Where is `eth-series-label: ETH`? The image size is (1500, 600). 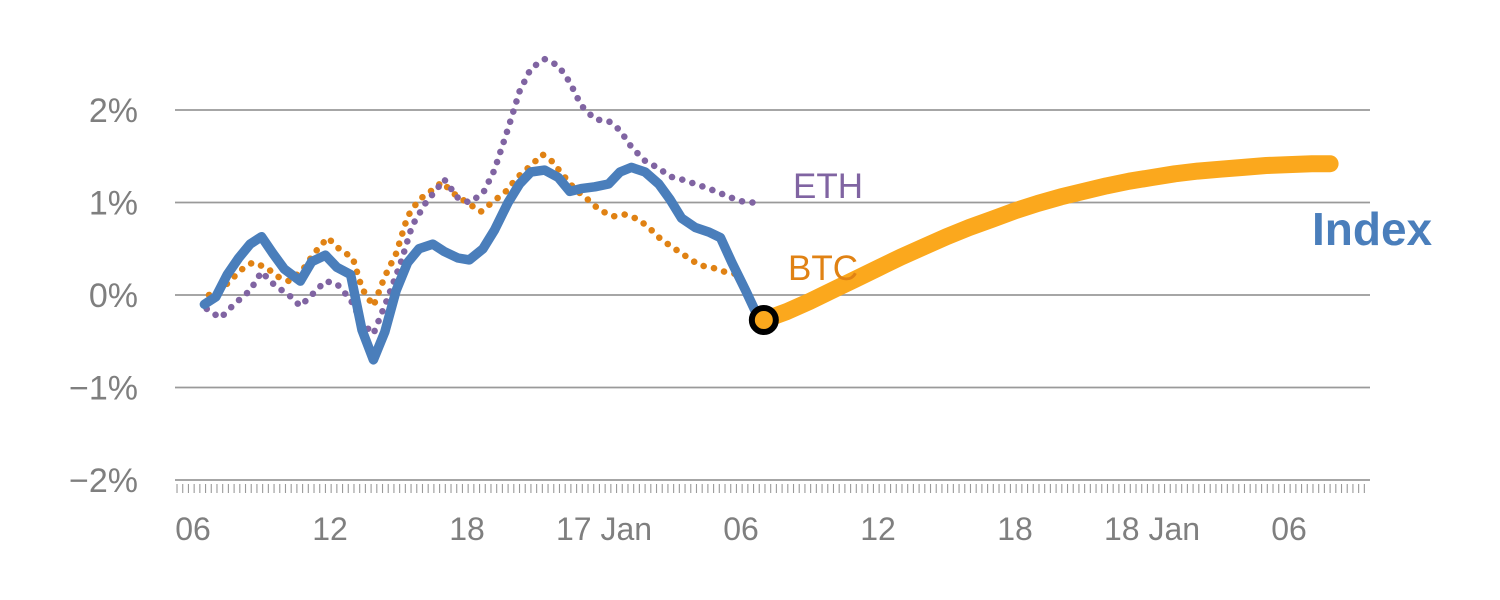 eth-series-label: ETH is located at coordinates (828, 186).